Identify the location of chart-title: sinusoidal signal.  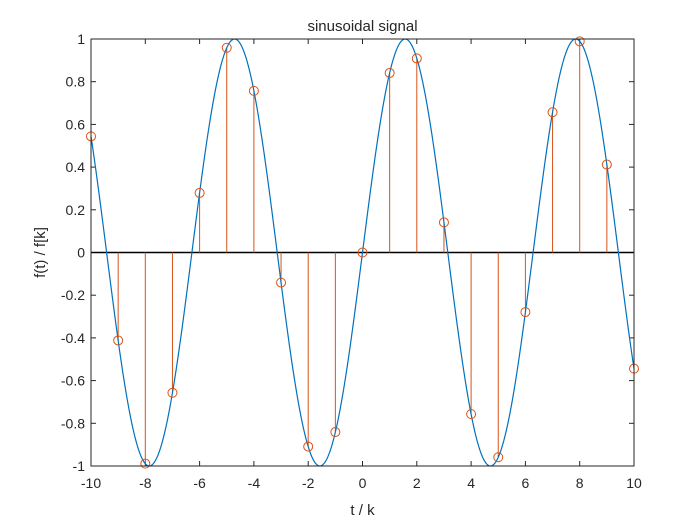
(362, 26).